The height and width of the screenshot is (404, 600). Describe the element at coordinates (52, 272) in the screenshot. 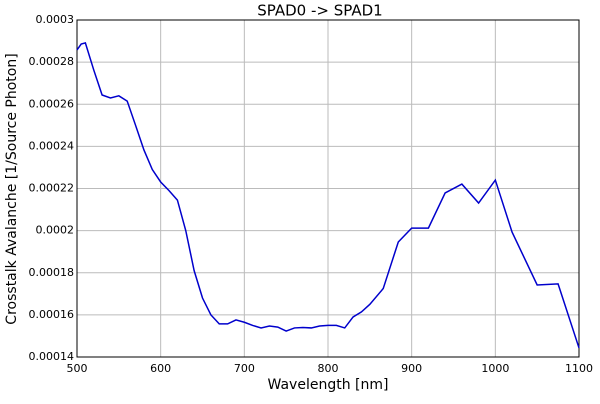

I see `y-tick-label: 0.00018` at that location.